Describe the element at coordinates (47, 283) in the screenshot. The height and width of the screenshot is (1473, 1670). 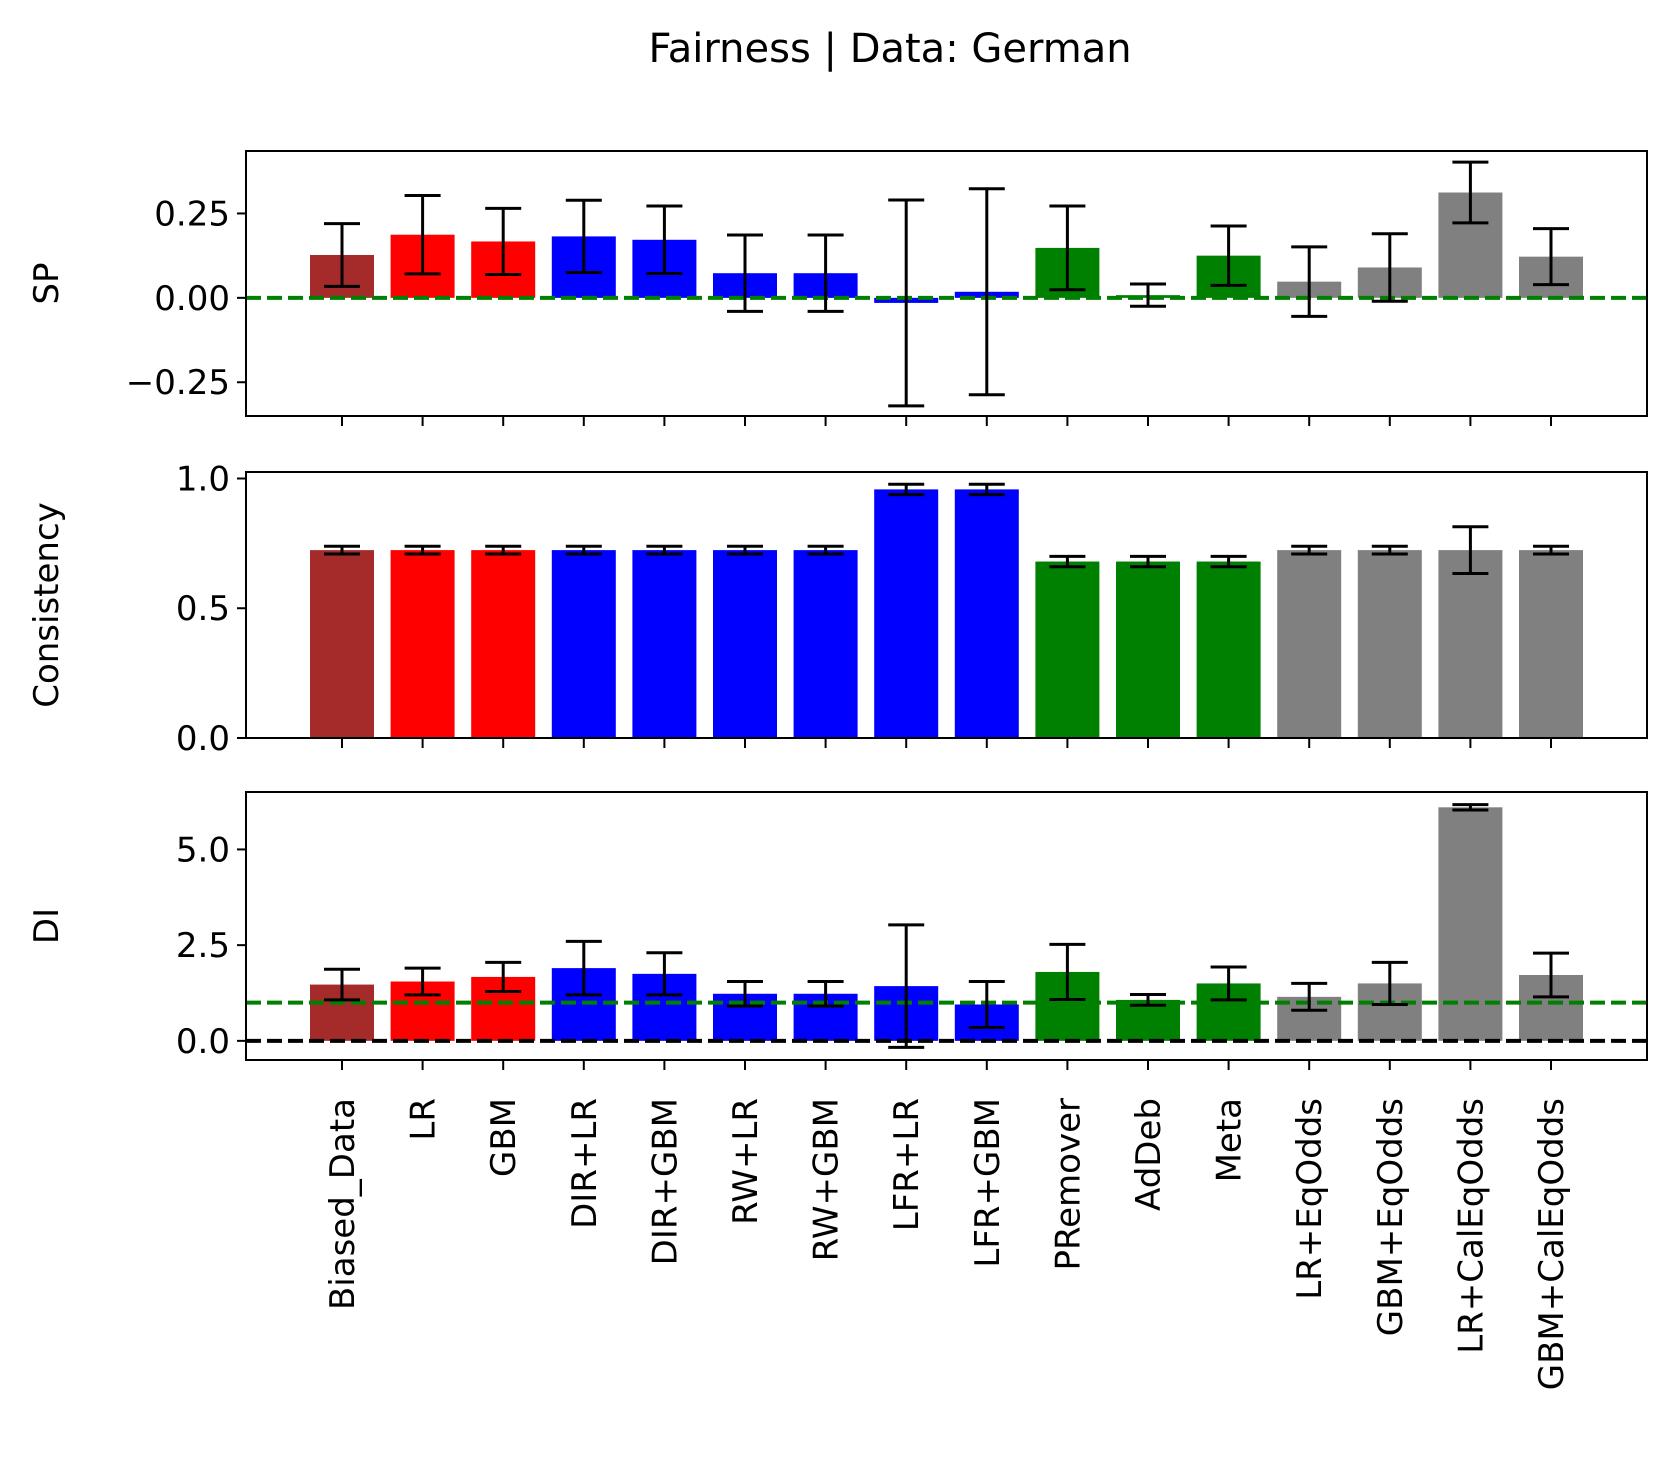
I see `sp-ylabel: SP` at that location.